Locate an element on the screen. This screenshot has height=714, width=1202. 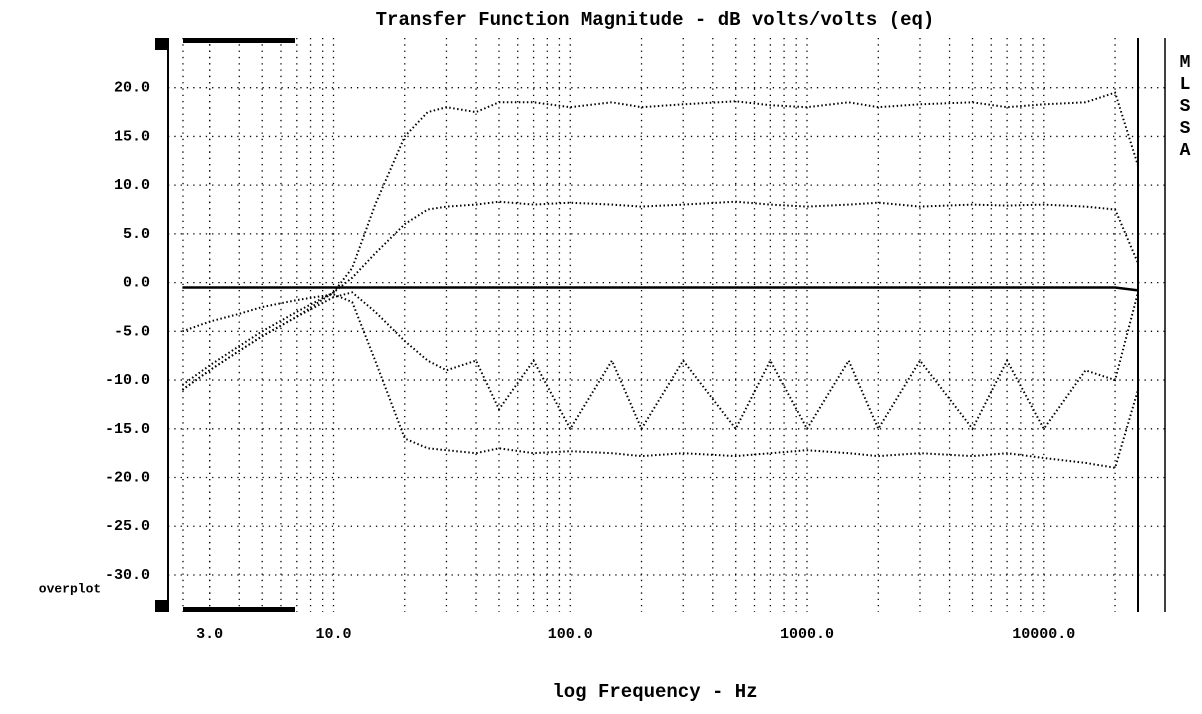
y-tick-label: -20.0 is located at coordinates (127, 477).